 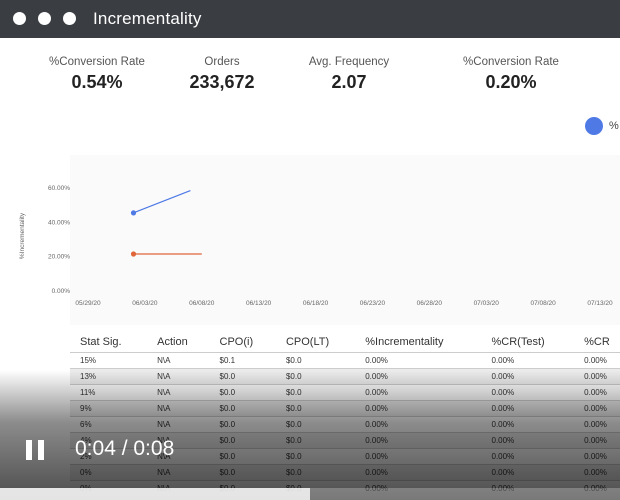 What do you see at coordinates (109, 472) in the screenshot?
I see `table-cell: 0%` at bounding box center [109, 472].